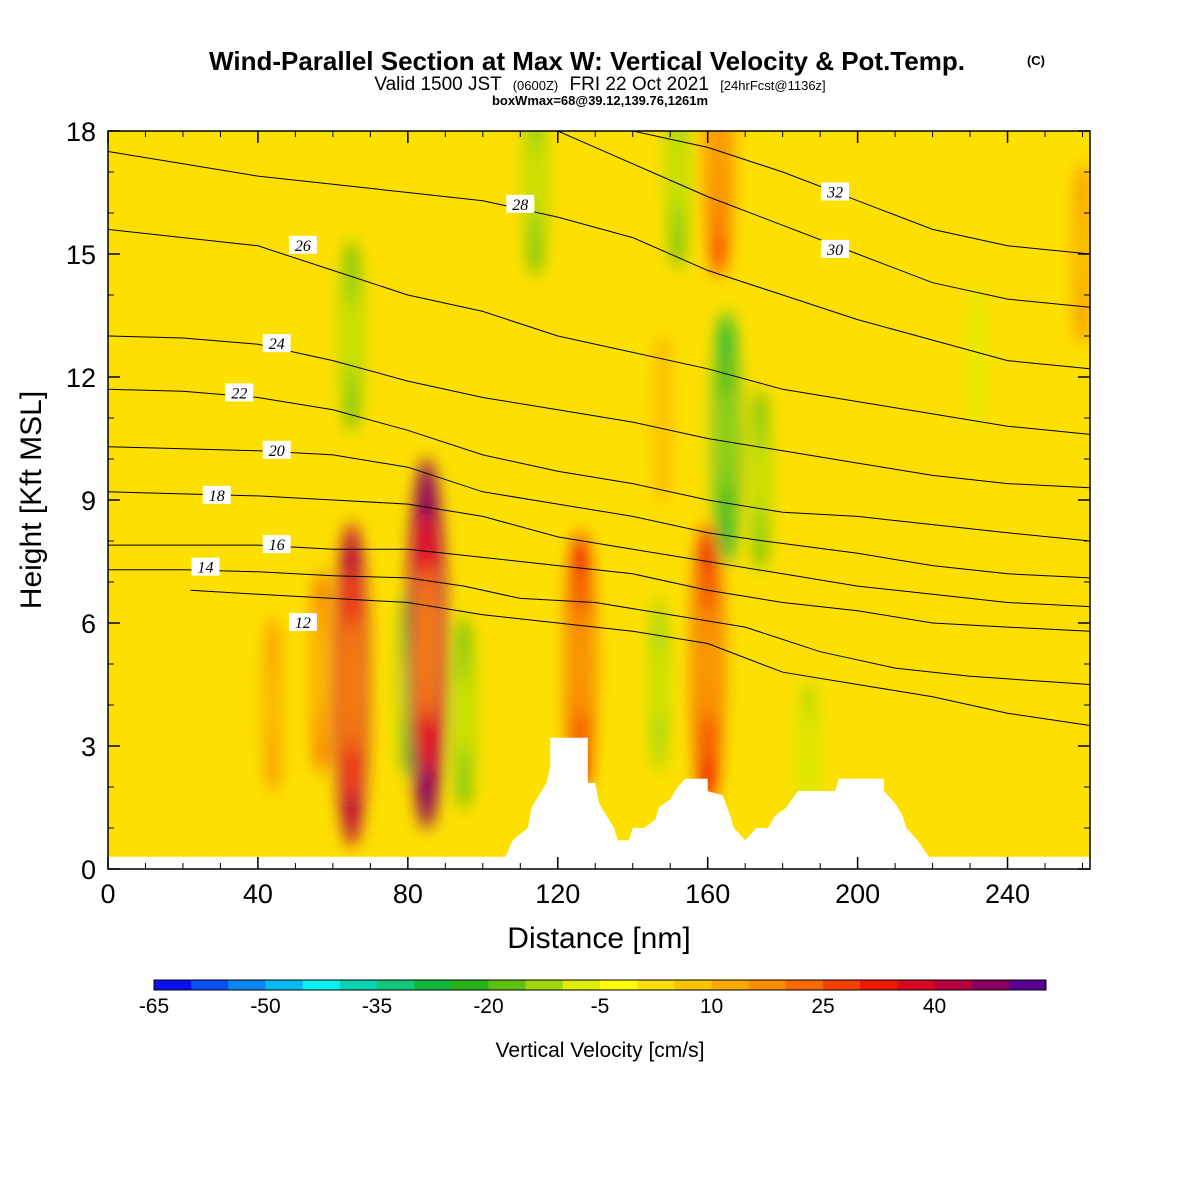 Image resolution: width=1200 pixels, height=1200 pixels. What do you see at coordinates (377, 1006) in the screenshot?
I see `colorbar-tick-label: -35` at bounding box center [377, 1006].